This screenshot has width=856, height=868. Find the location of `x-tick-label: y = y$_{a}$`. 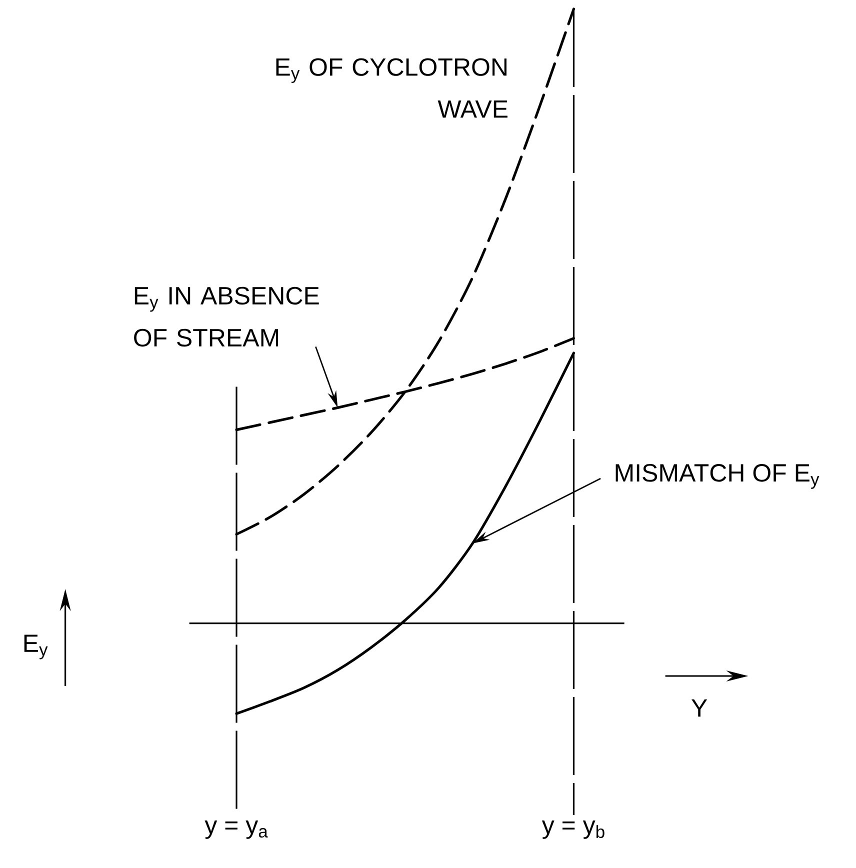

x-tick-label: y = y$_{a}$ is located at coordinates (236, 829).